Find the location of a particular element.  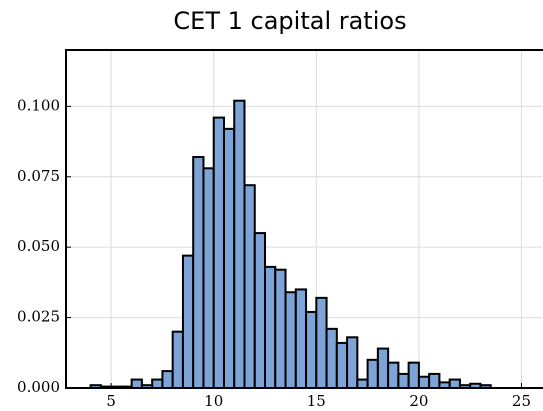

x-tick-label: 5 is located at coordinates (111, 401).